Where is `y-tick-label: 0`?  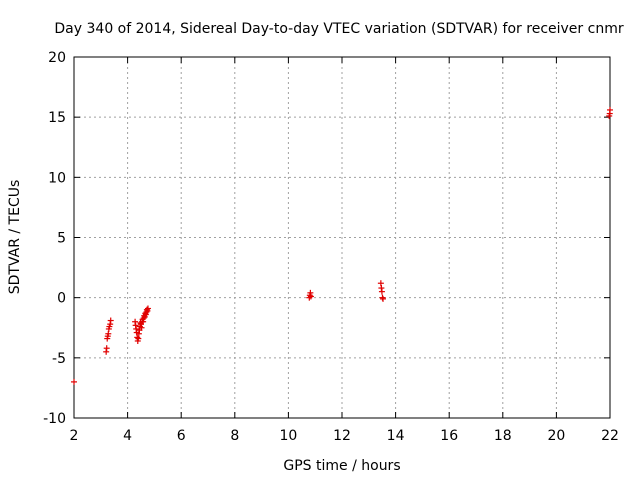 y-tick-label: 0 is located at coordinates (61, 299).